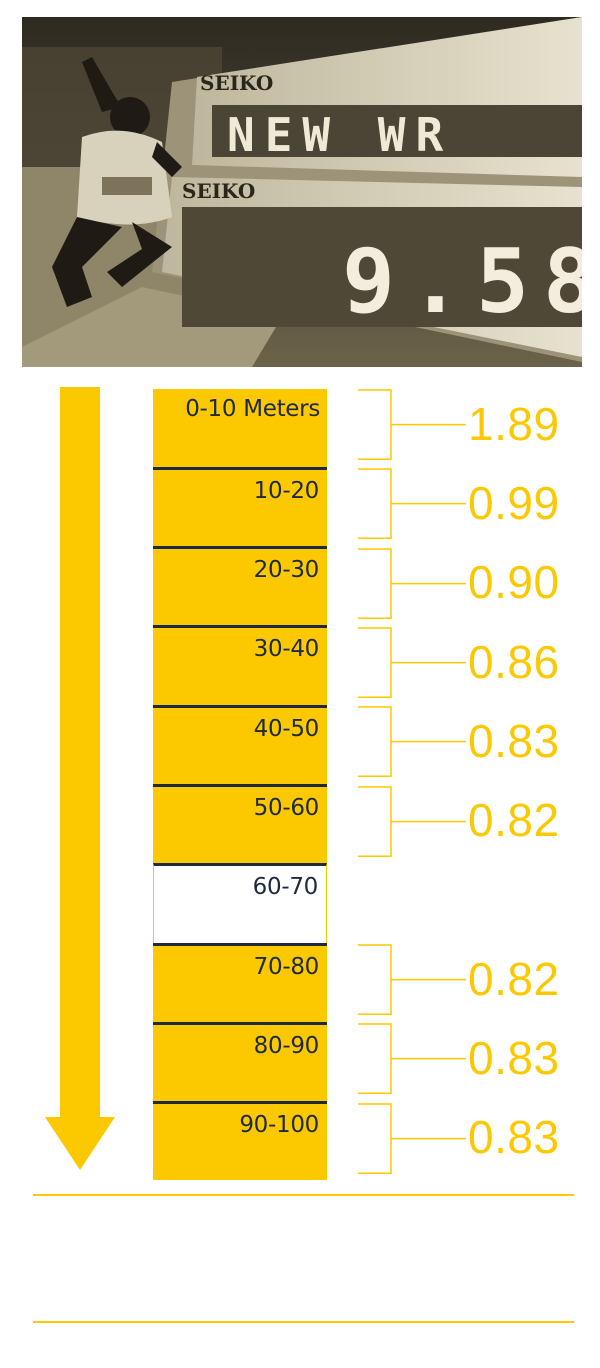 This screenshot has width=600, height=1368. Describe the element at coordinates (218, 191) in the screenshot. I see `board-brand-bottom: SEIKO` at that location.